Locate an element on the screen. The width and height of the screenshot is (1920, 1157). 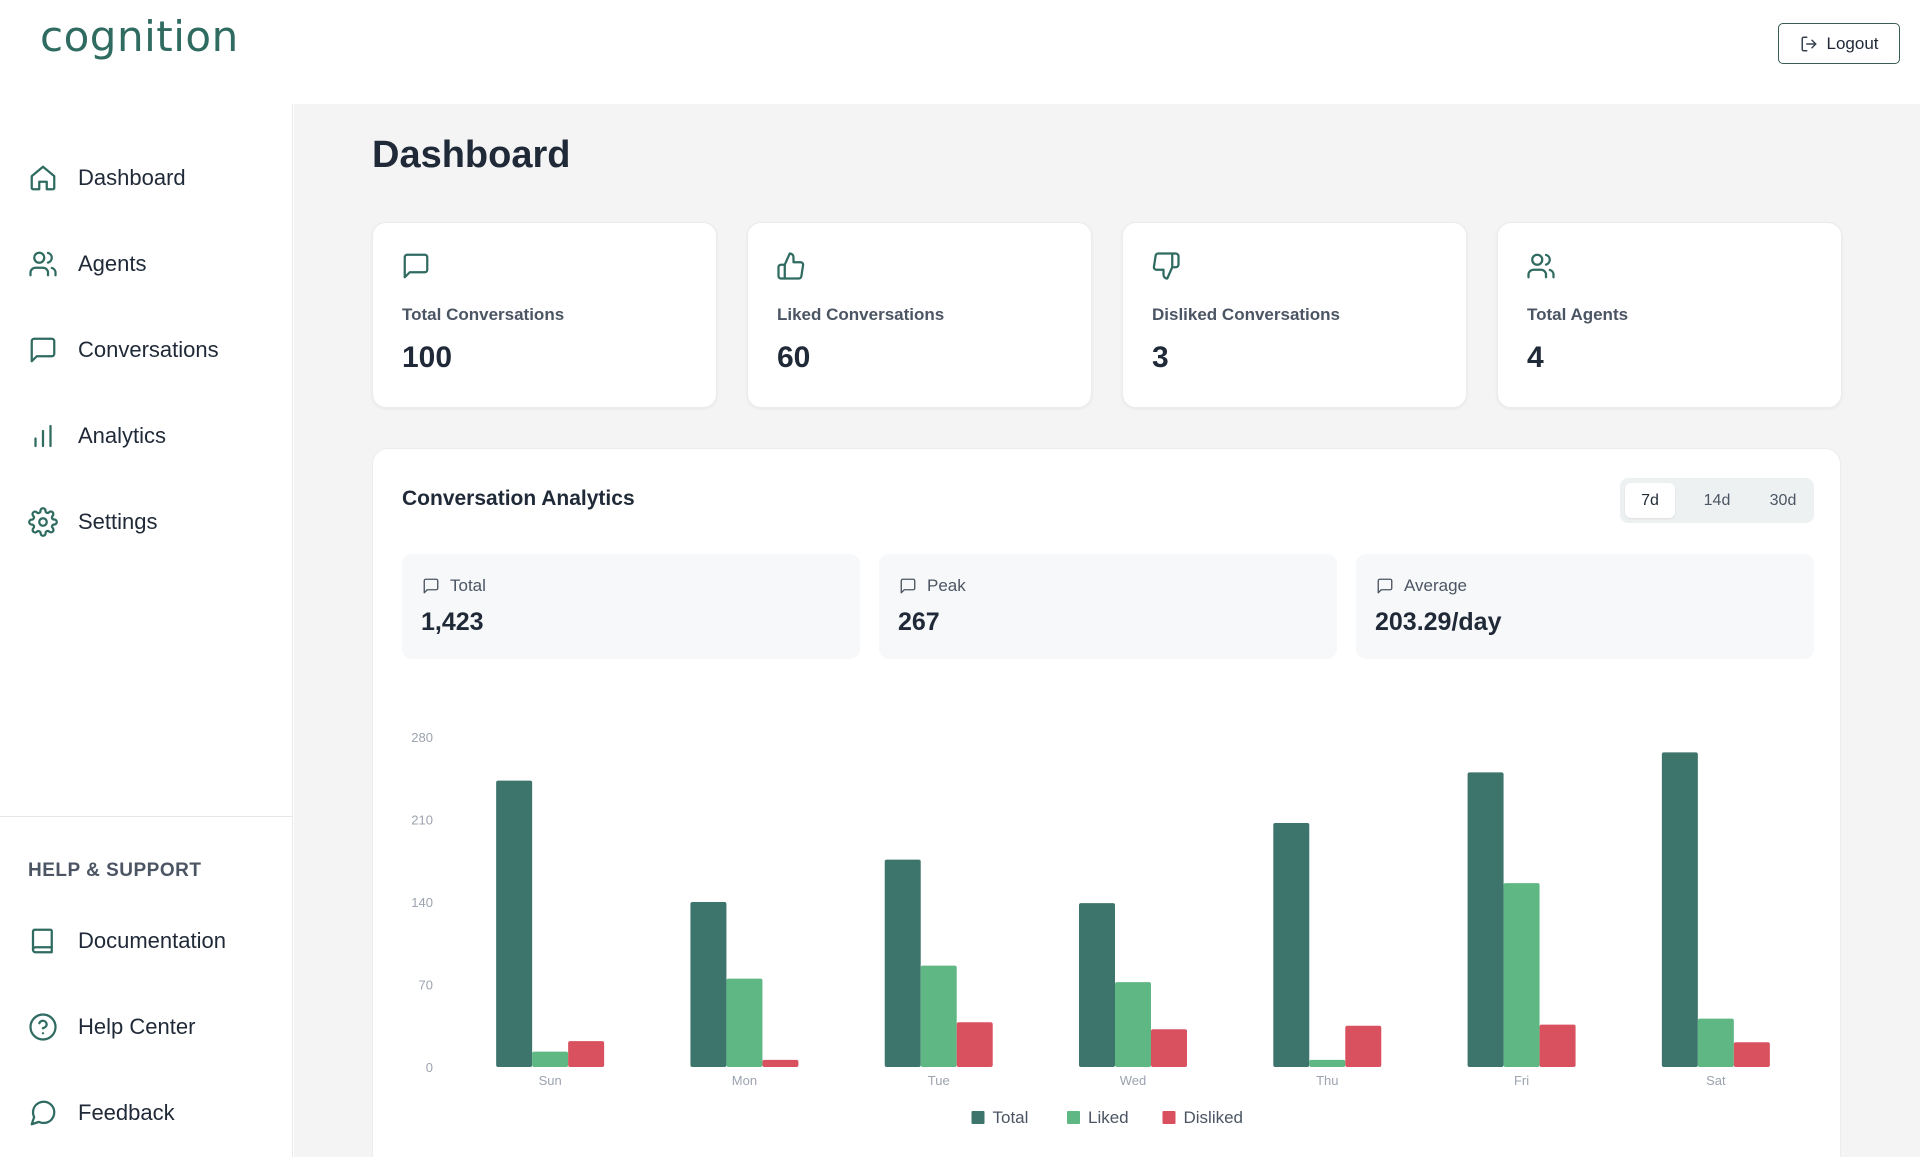
stat-value: 60 is located at coordinates (794, 357).